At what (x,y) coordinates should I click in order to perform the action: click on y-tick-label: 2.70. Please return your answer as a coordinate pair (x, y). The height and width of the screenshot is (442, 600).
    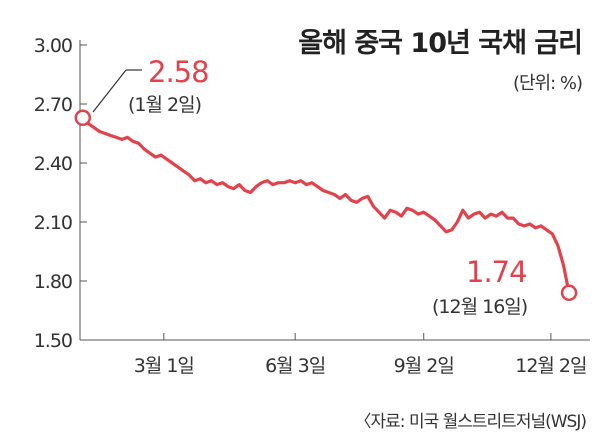
    Looking at the image, I should click on (53, 105).